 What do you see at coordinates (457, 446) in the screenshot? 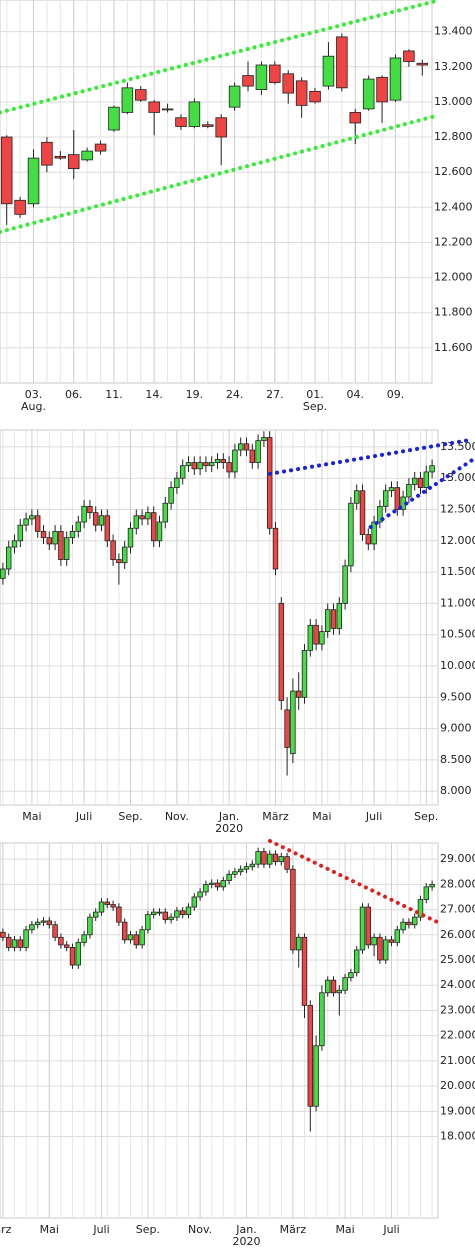
I see `y-tick-label: 13.500` at bounding box center [457, 446].